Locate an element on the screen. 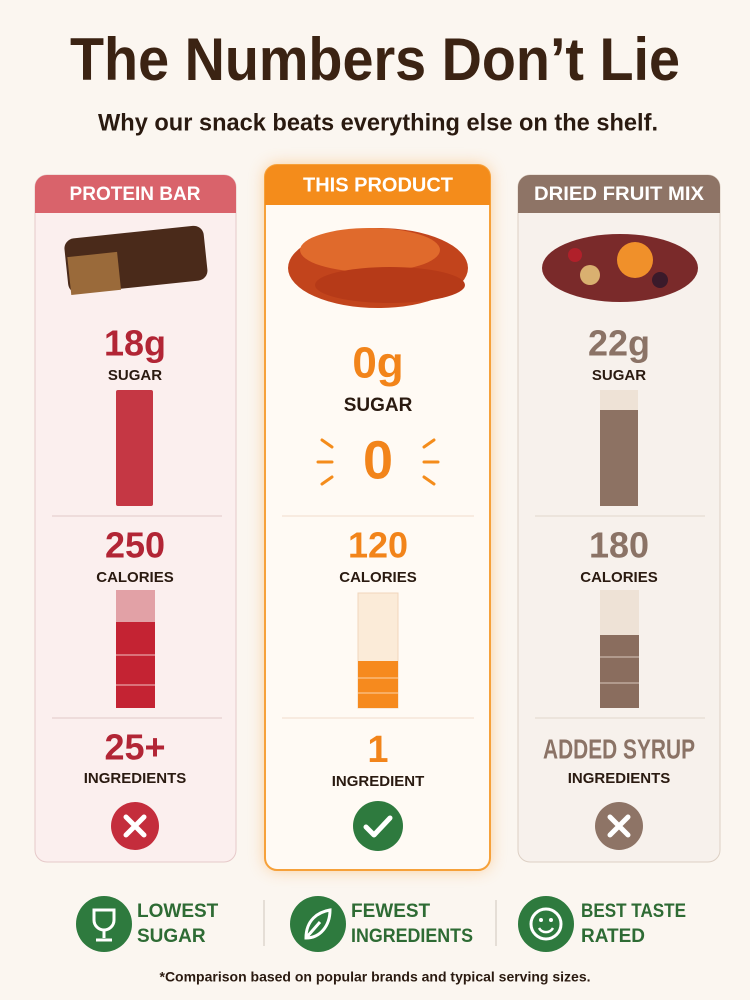 The width and height of the screenshot is (750, 1000). calories-value: 250 is located at coordinates (135, 545).